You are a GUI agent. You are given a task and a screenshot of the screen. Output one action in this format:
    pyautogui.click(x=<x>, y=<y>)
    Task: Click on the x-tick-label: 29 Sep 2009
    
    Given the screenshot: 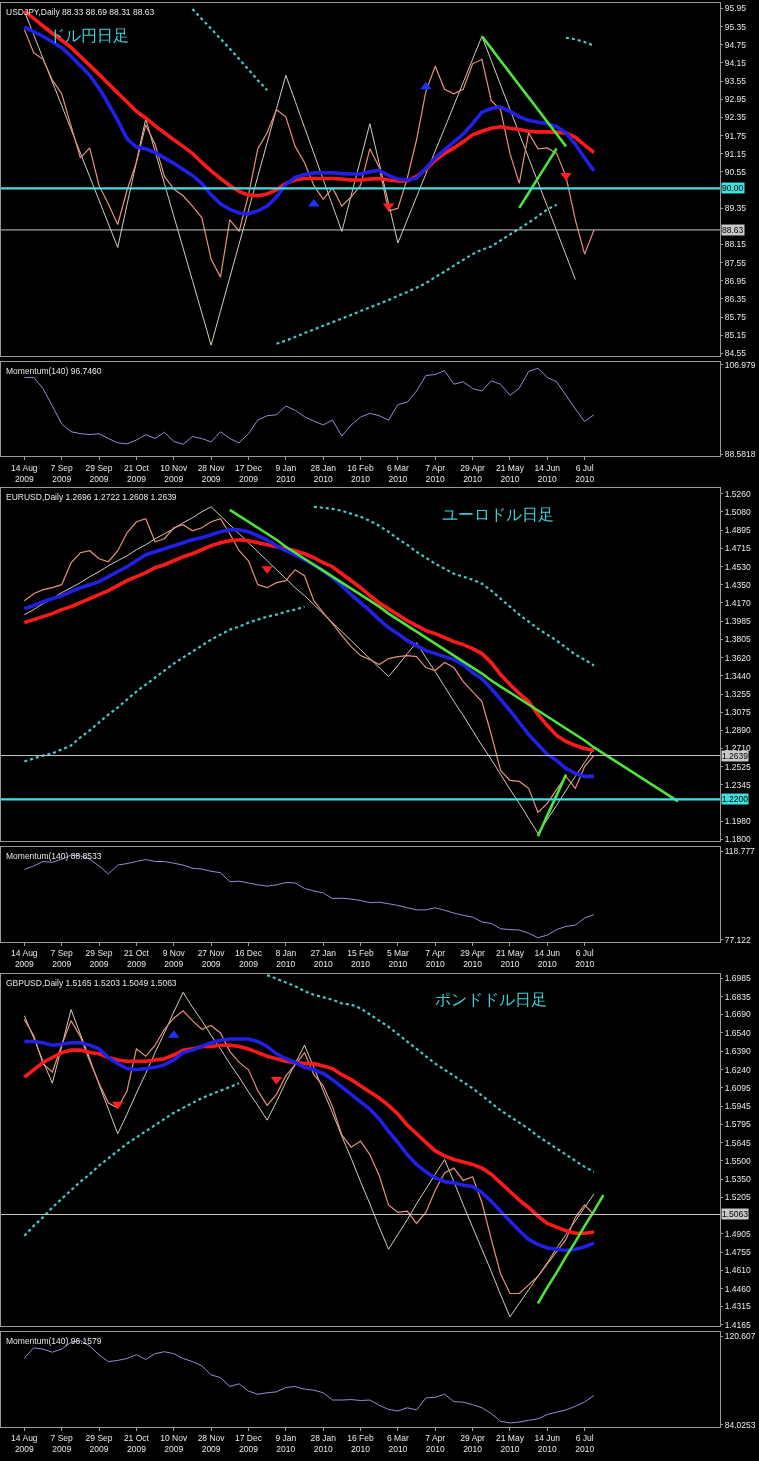 What is the action you would take?
    pyautogui.click(x=99, y=958)
    